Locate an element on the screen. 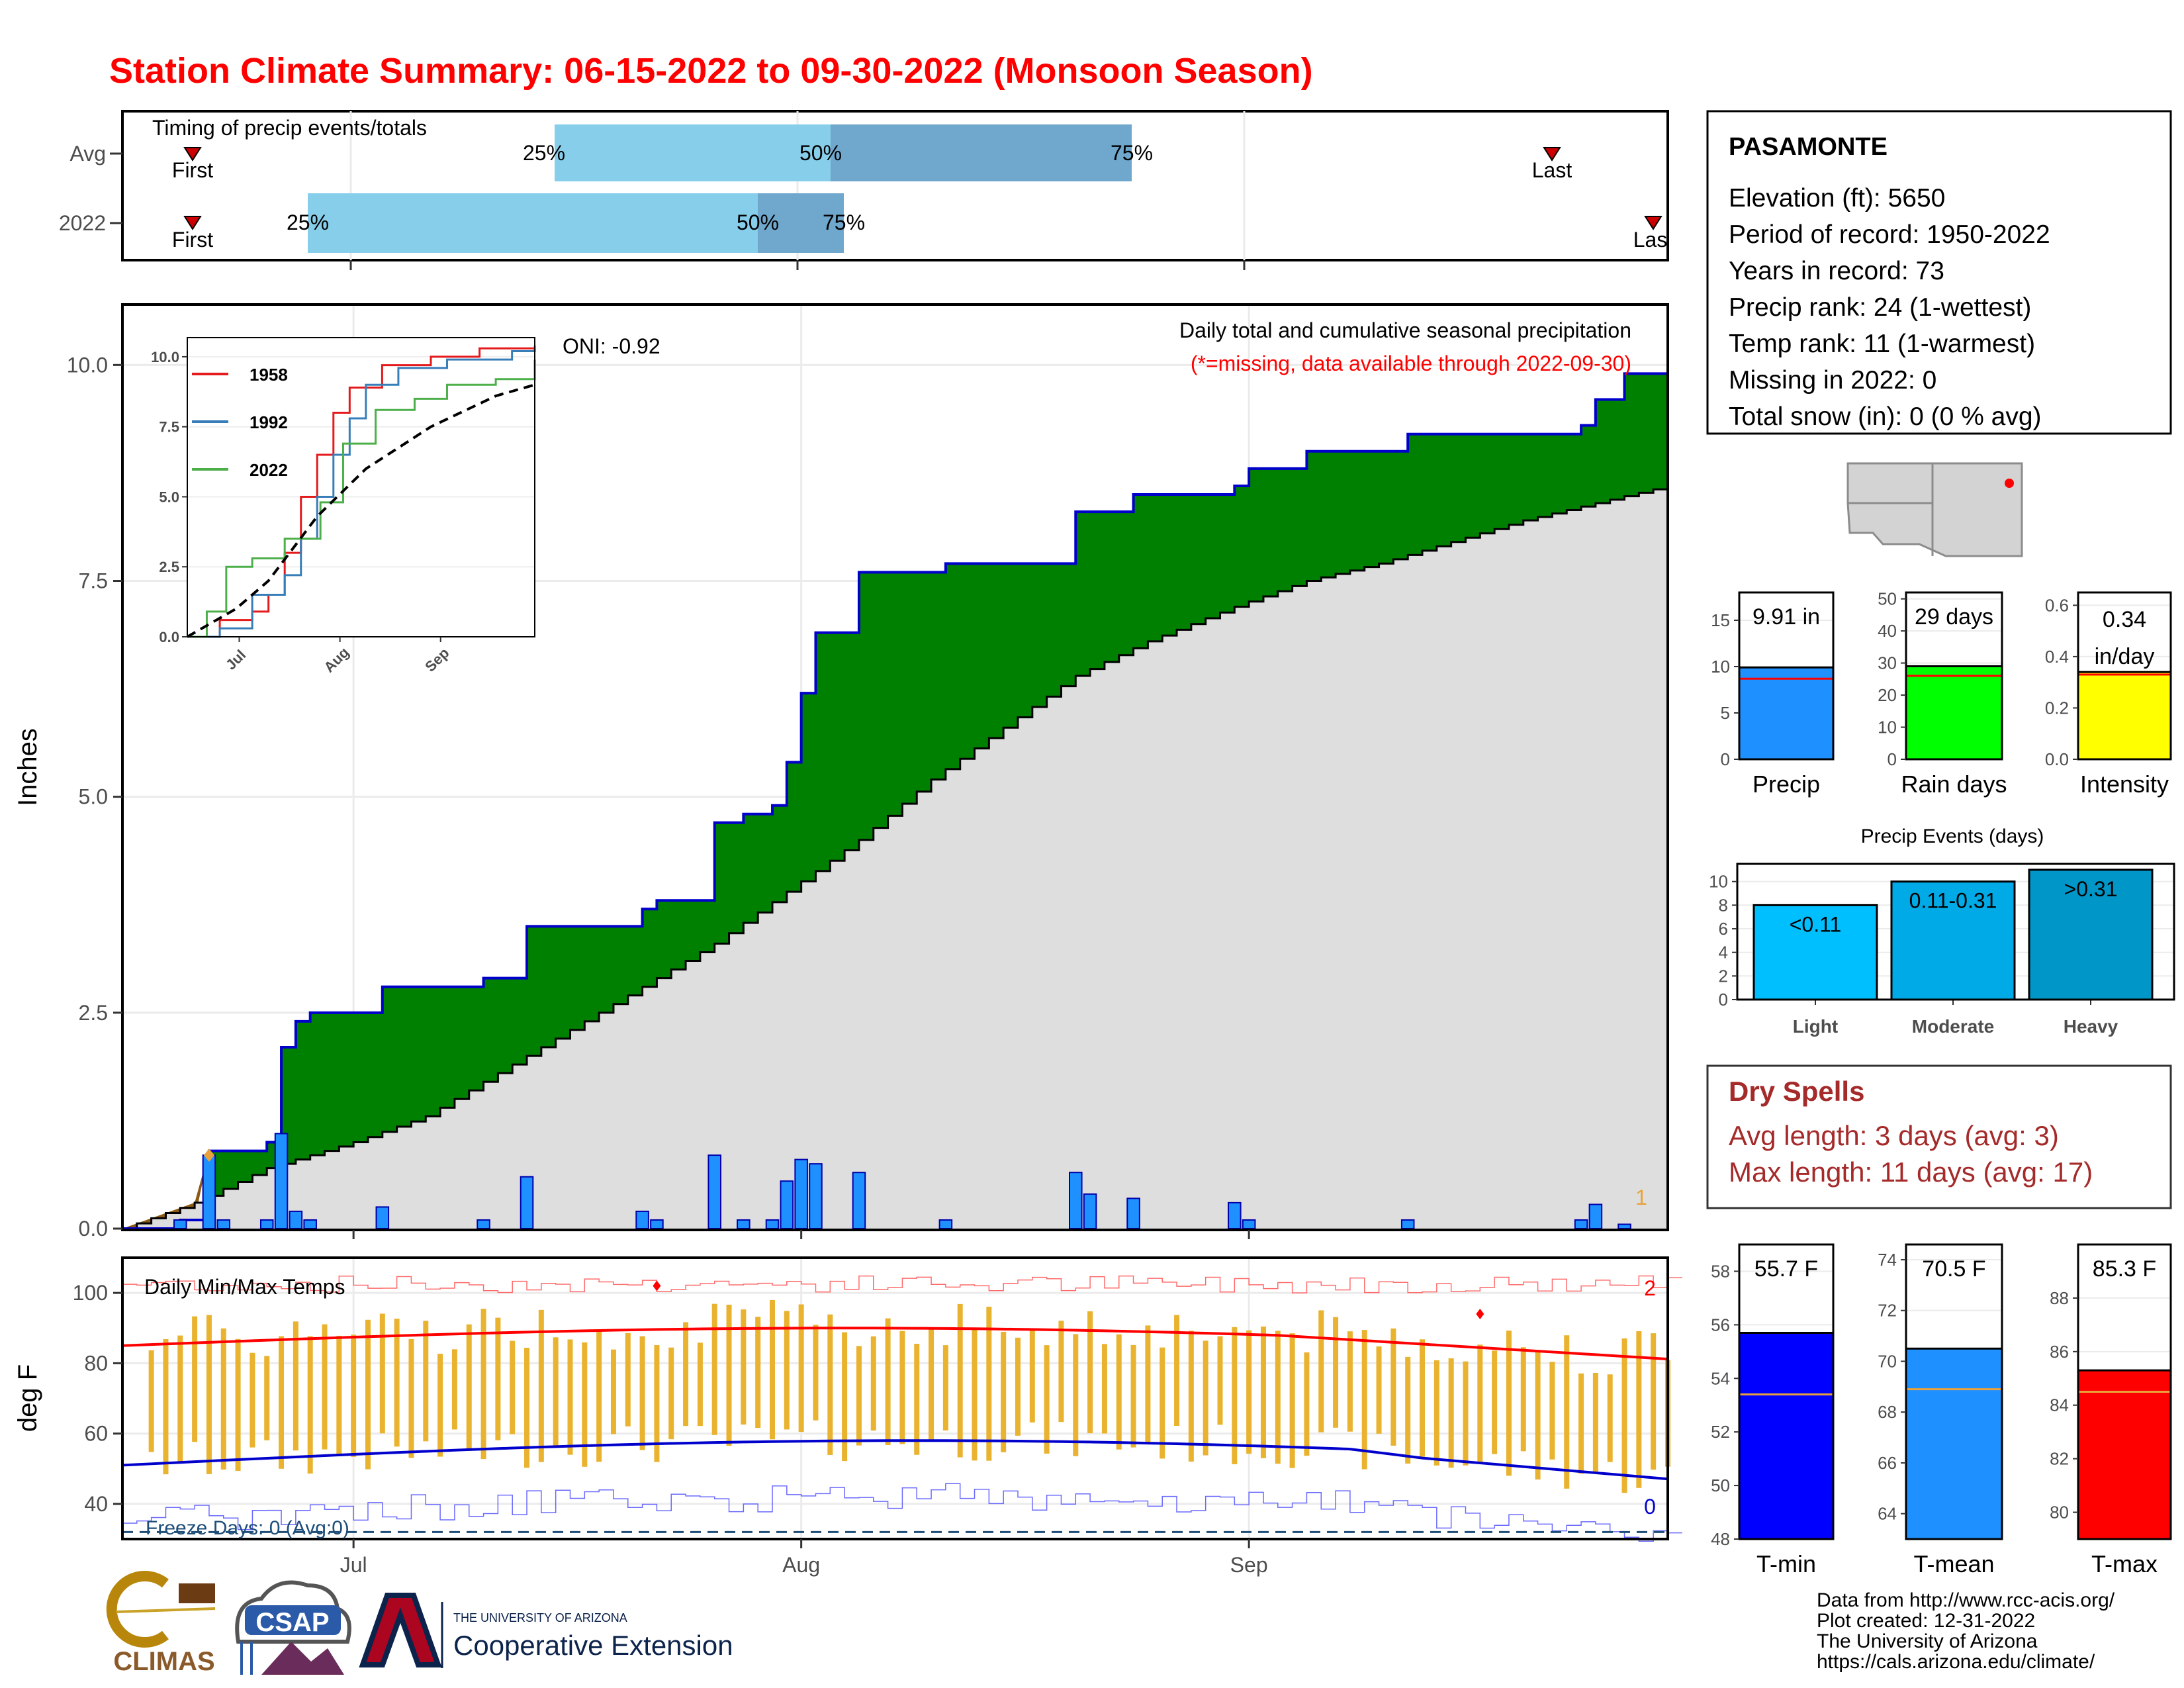 This screenshot has width=2184, height=1688. event-category-label: Moderate is located at coordinates (1953, 1026).